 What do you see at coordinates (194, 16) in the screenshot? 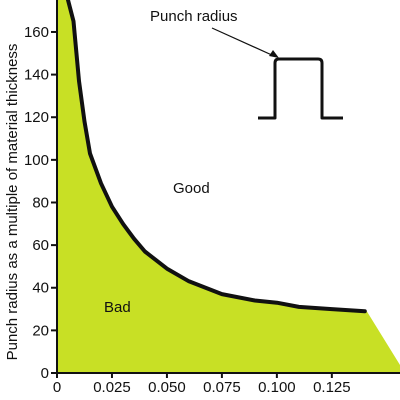
I see `punch-radius-annotation: Punch radius` at bounding box center [194, 16].